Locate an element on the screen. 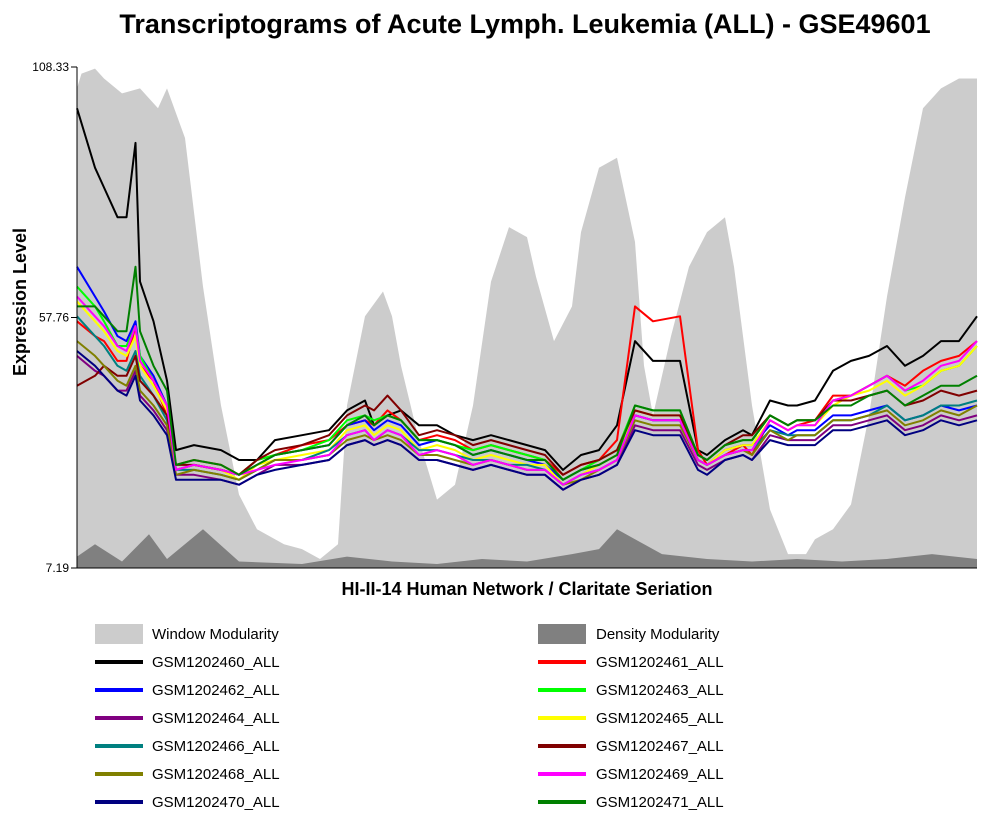  legend-label: GSM1202461_ALL is located at coordinates (660, 662).